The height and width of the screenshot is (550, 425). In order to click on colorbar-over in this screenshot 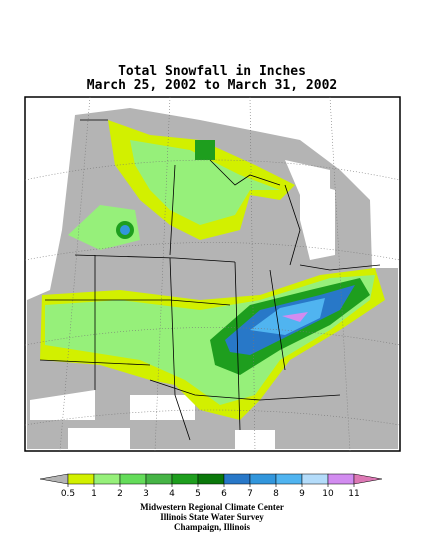, I will do `click(368, 479)`.